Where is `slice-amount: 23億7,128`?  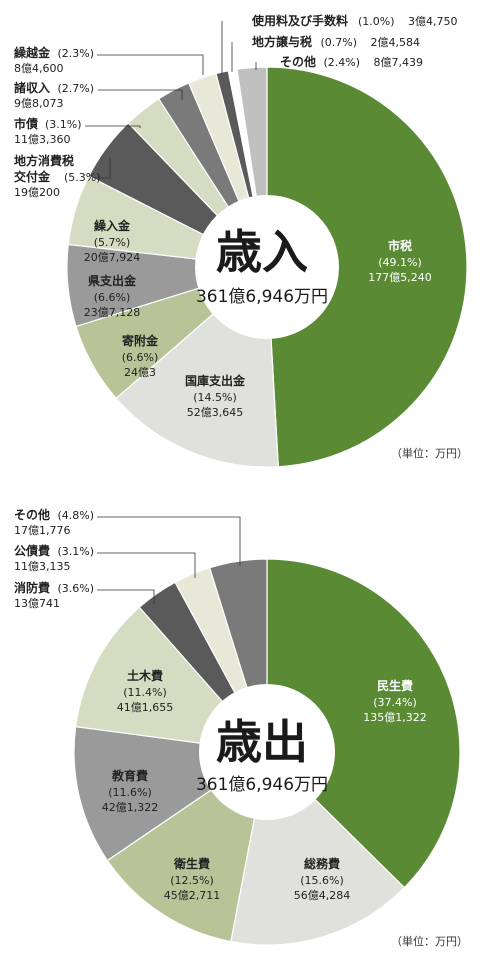 slice-amount: 23億7,128 is located at coordinates (112, 312).